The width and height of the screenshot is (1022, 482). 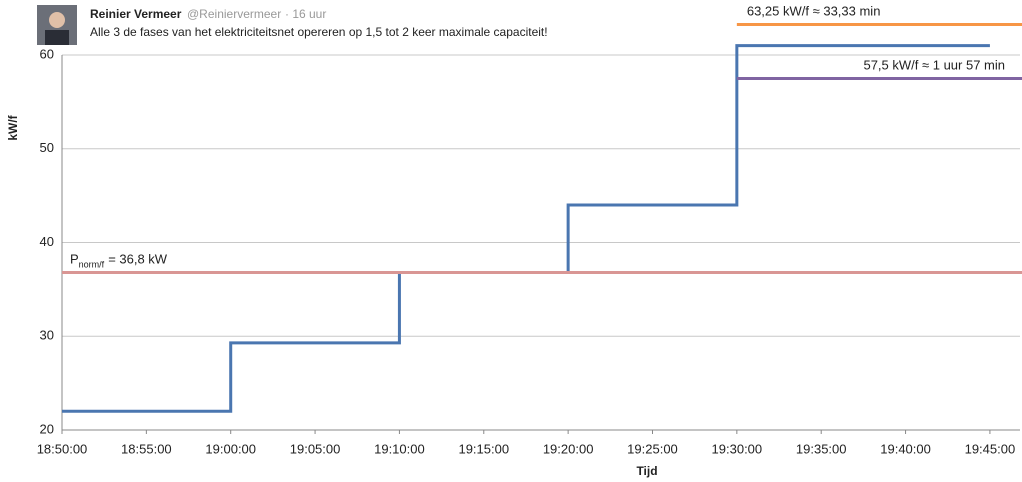 What do you see at coordinates (821, 448) in the screenshot?
I see `x-tick-label: 19:35:00` at bounding box center [821, 448].